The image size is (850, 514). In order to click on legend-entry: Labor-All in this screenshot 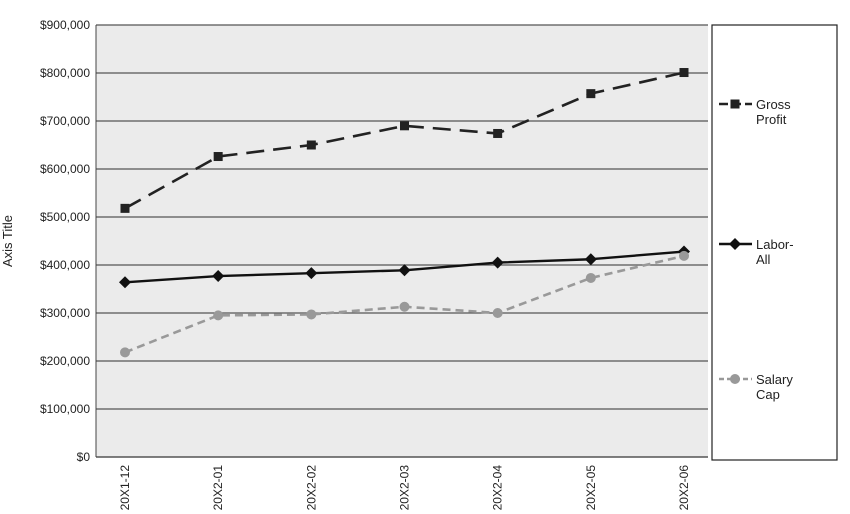, I will do `click(756, 252)`.